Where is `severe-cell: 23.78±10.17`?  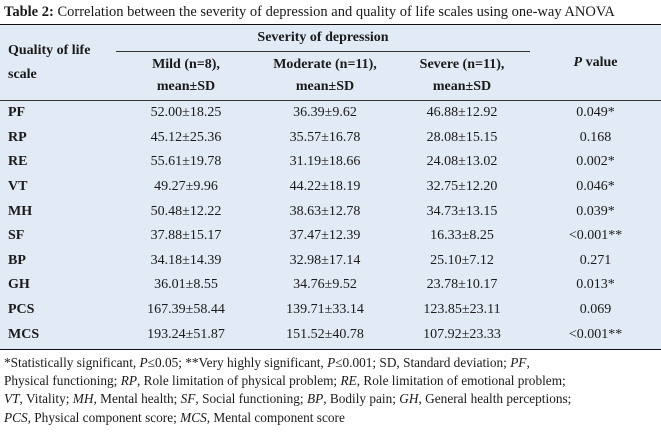
severe-cell: 23.78±10.17 is located at coordinates (462, 285).